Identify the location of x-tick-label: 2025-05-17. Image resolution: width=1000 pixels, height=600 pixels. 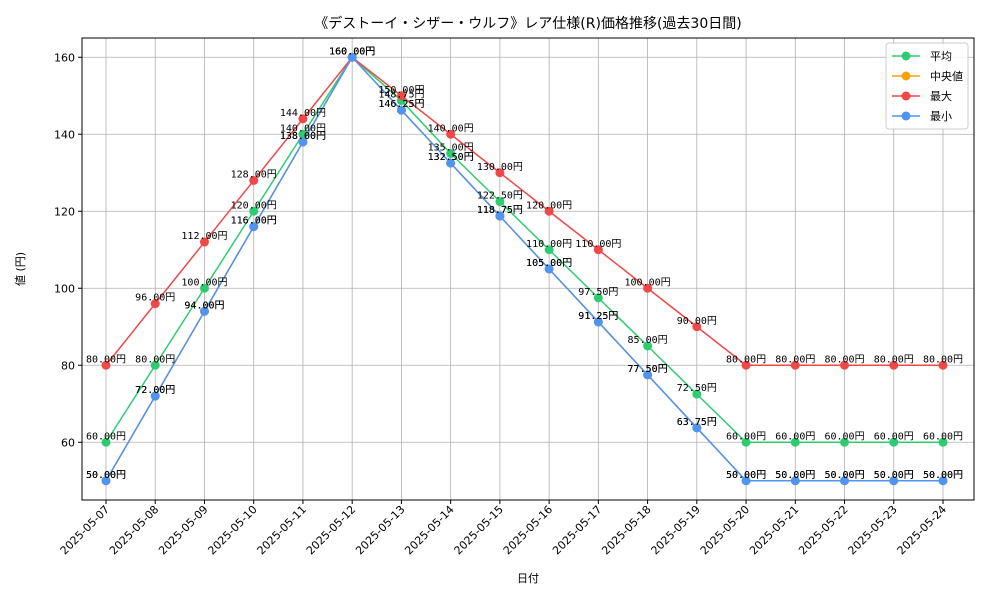
(577, 530).